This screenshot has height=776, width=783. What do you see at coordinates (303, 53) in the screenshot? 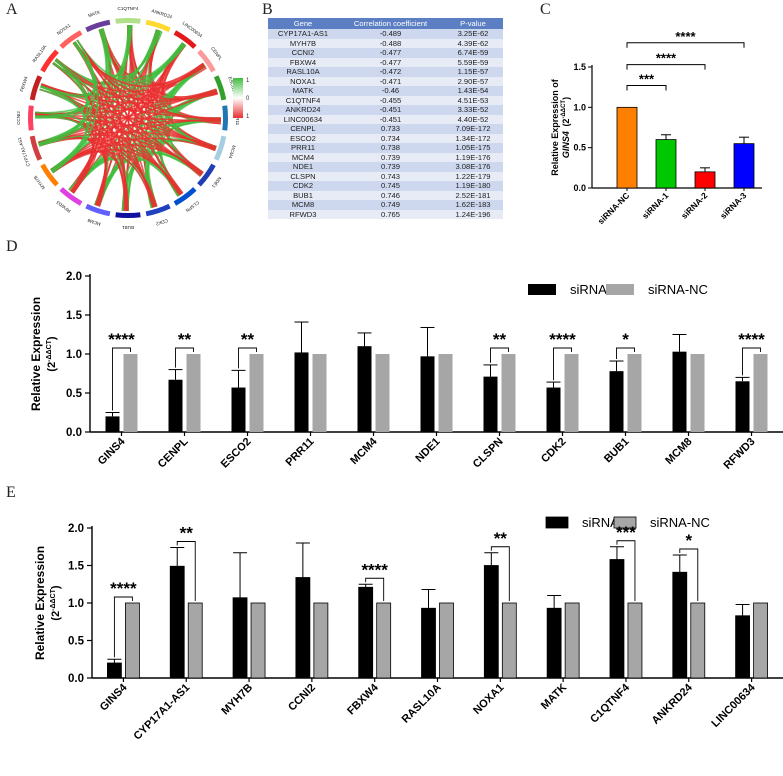
I see `gene-cell: CCNI2` at bounding box center [303, 53].